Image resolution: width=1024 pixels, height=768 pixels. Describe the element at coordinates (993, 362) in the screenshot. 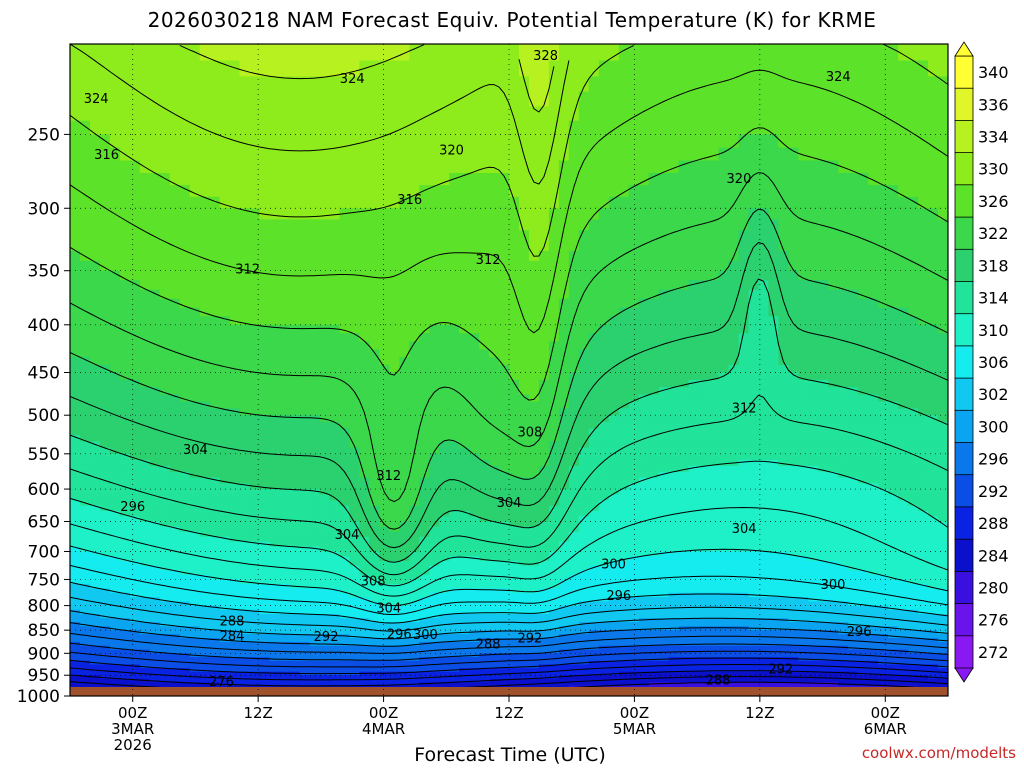

I see `colorbar-label: 306` at that location.